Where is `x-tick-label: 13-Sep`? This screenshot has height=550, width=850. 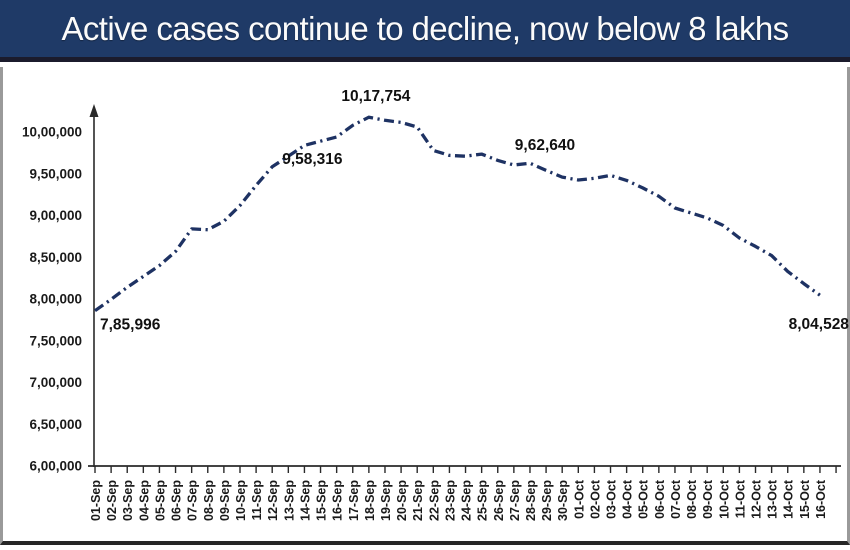 x-tick-label: 13-Sep is located at coordinates (289, 500).